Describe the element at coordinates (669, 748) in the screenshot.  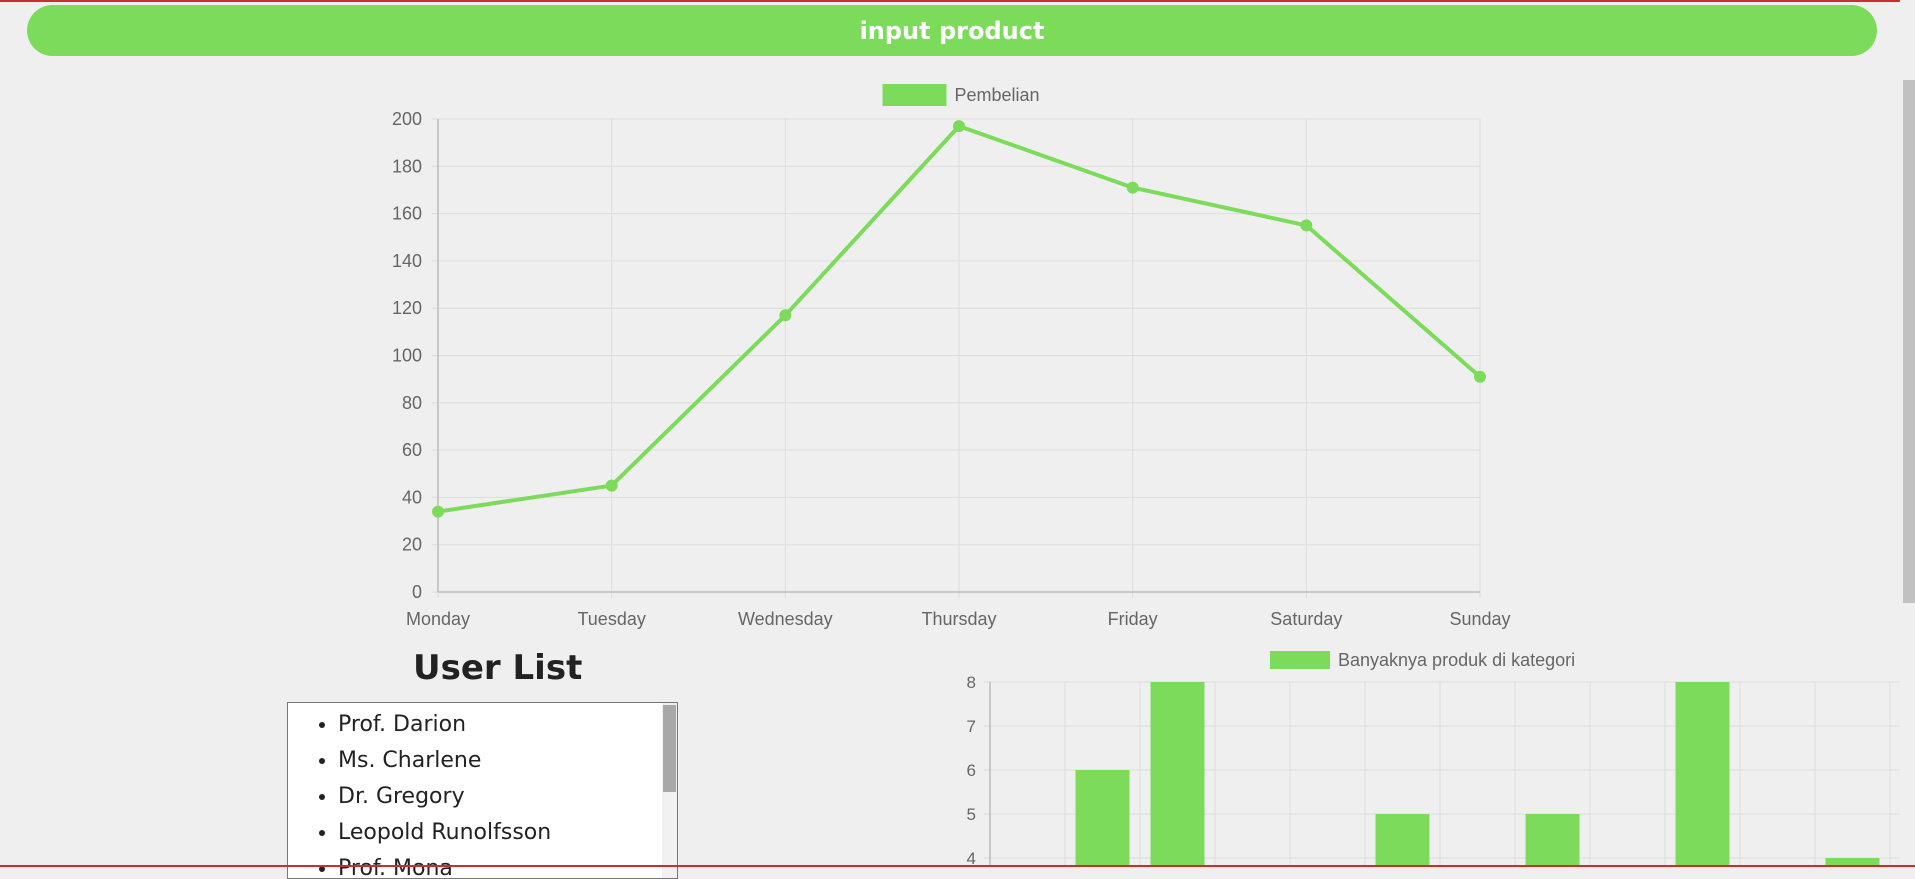
I see `user-list-scrollbar-thumb` at that location.